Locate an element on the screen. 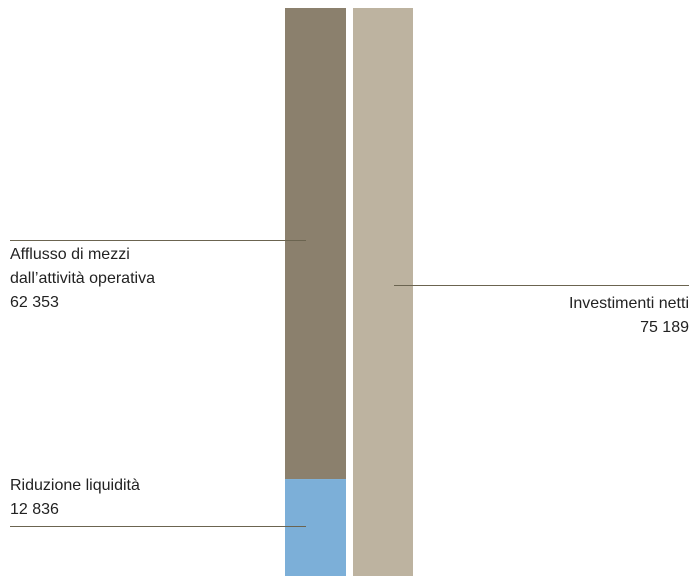  label-liquidity-reduction: Riduzione liquidità 12 836 is located at coordinates (75, 498).